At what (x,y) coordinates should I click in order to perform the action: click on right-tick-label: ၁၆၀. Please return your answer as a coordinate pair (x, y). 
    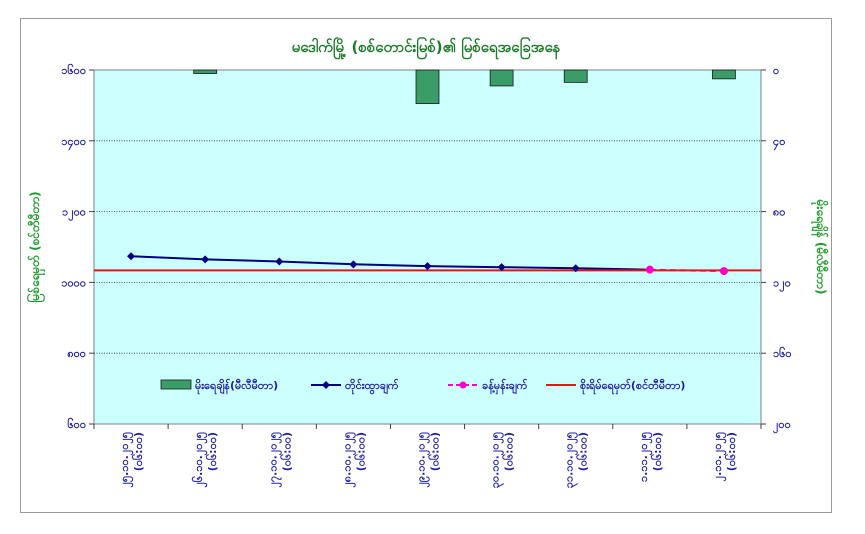
    Looking at the image, I should click on (782, 353).